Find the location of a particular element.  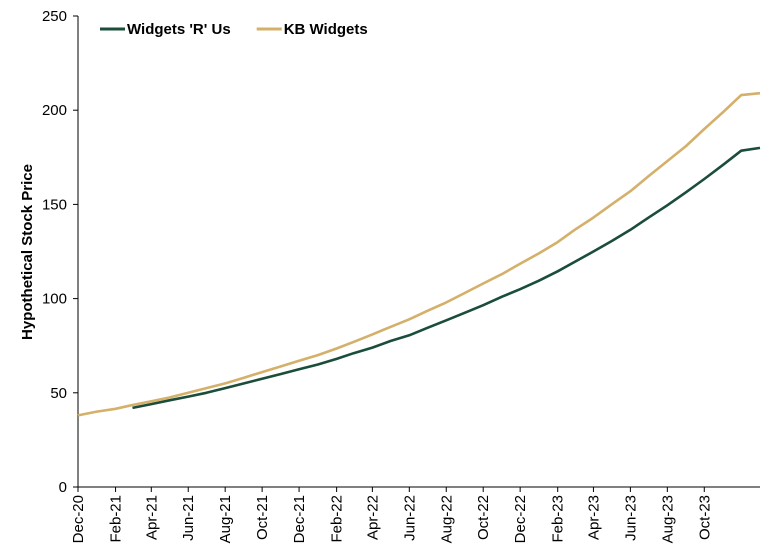

x-tick-label: Dec-22 is located at coordinates (520, 519).